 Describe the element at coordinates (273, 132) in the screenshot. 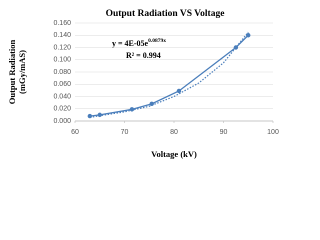

I see `x-tick-label: 100` at that location.